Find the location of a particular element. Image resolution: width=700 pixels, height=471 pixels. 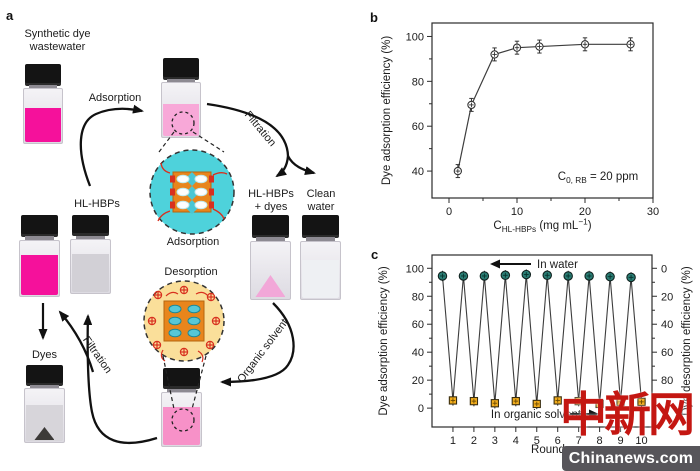

vial-clean-water is located at coordinates (320, 257).